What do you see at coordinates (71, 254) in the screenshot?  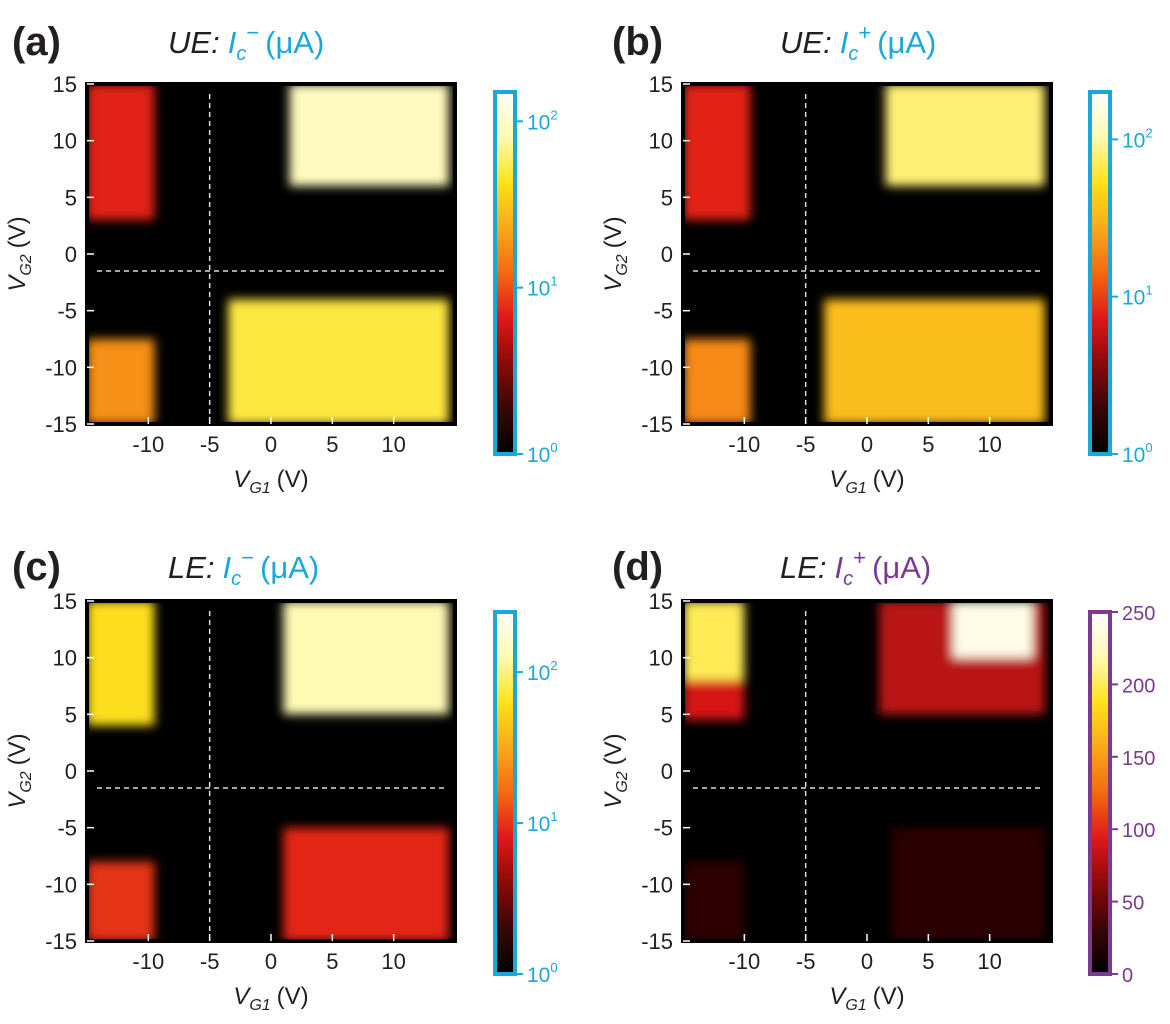 I see `y-tick-label: 0` at bounding box center [71, 254].